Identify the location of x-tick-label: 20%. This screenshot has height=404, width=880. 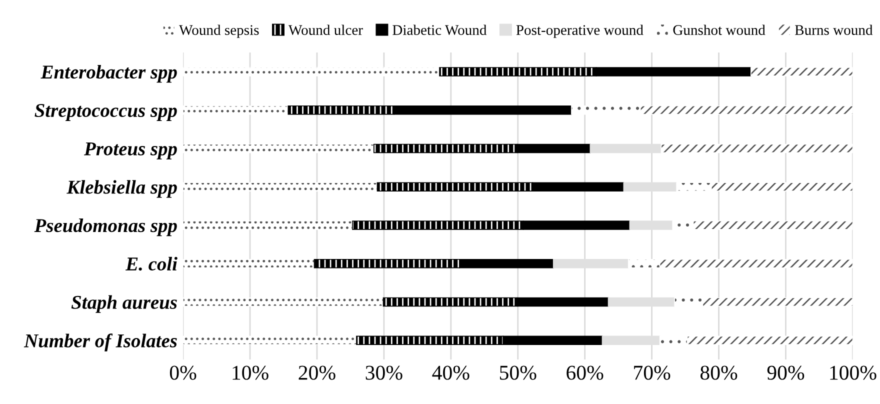
(317, 373).